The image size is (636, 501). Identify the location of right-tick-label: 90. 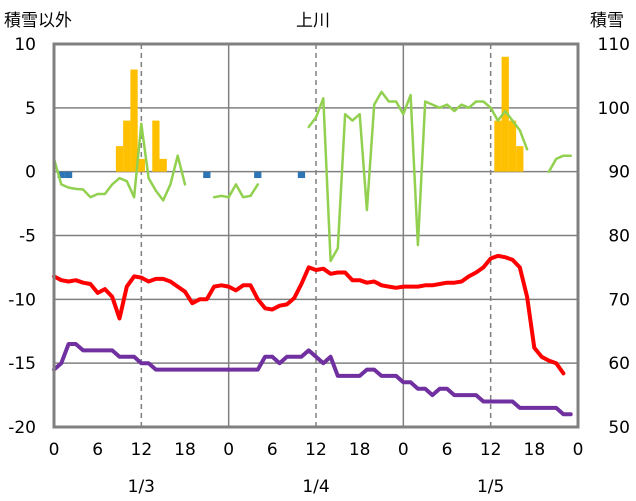
(619, 173).